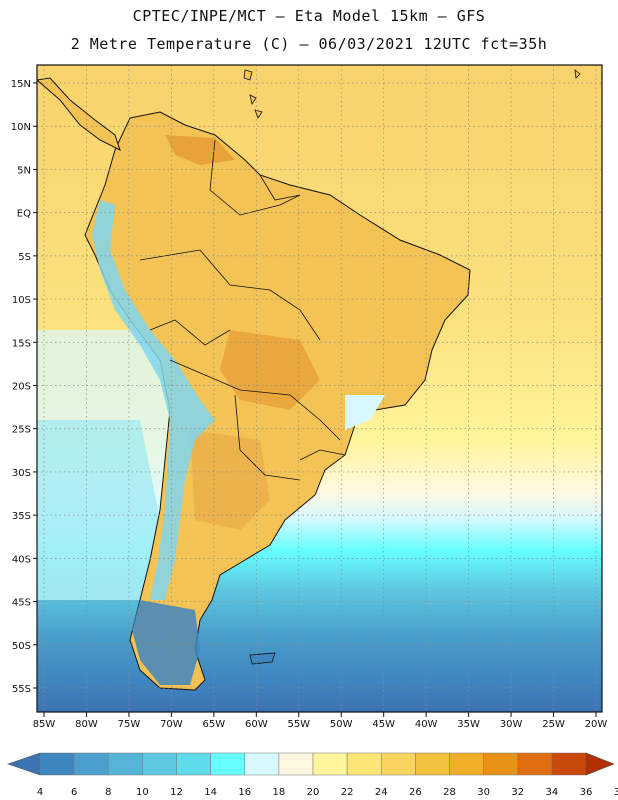 The width and height of the screenshot is (618, 800). What do you see at coordinates (74, 792) in the screenshot?
I see `colorbar-level-label: 6` at bounding box center [74, 792].